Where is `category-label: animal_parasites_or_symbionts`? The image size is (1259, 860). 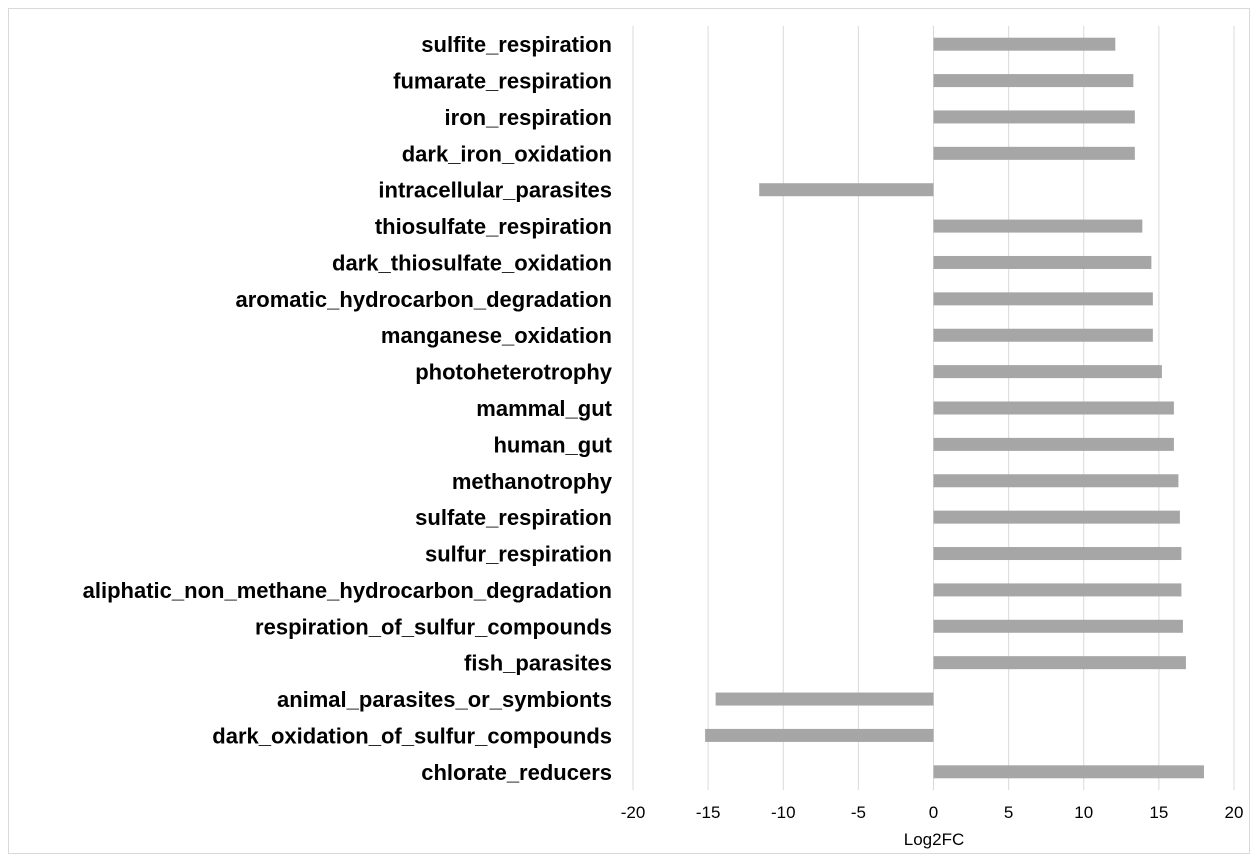 category-label: animal_parasites_or_symbionts is located at coordinates (444, 699).